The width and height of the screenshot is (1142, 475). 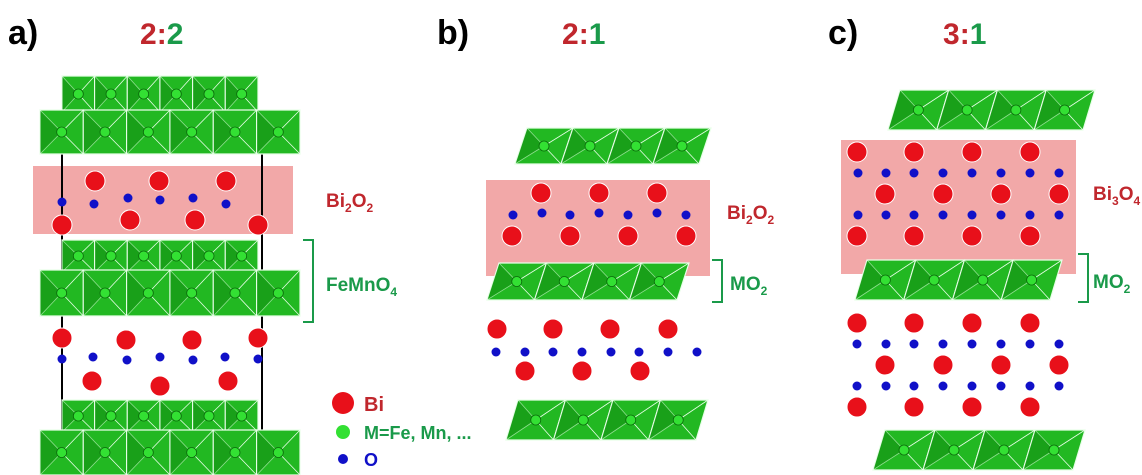 What do you see at coordinates (453, 33) in the screenshot?
I see `panel-letter: b)` at bounding box center [453, 33].